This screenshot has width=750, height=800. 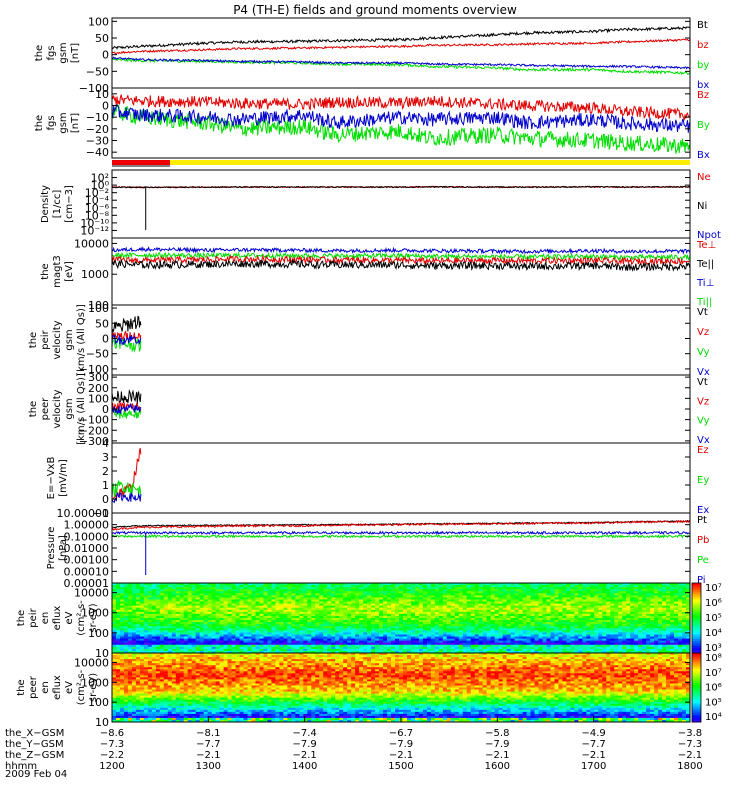 What do you see at coordinates (593, 766) in the screenshot?
I see `x-tick-label: 1700` at bounding box center [593, 766].